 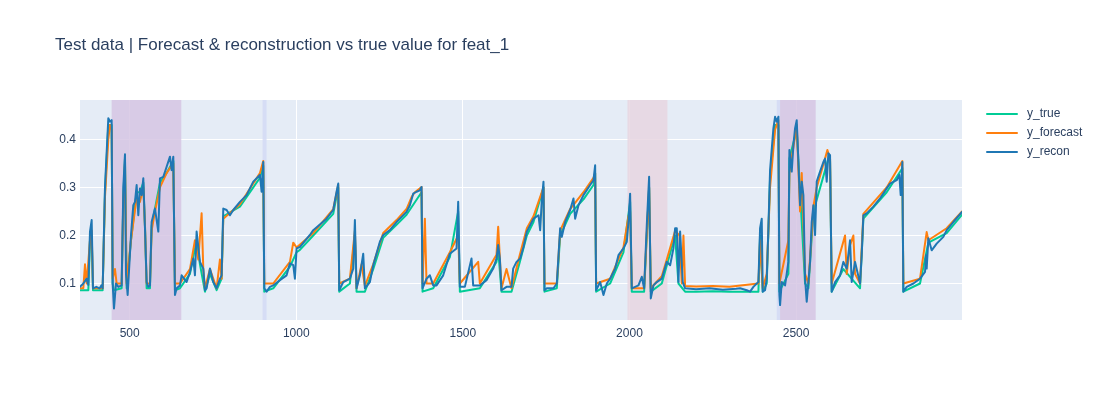 I want to click on y-tick-label: 0.1, so click(x=68, y=282).